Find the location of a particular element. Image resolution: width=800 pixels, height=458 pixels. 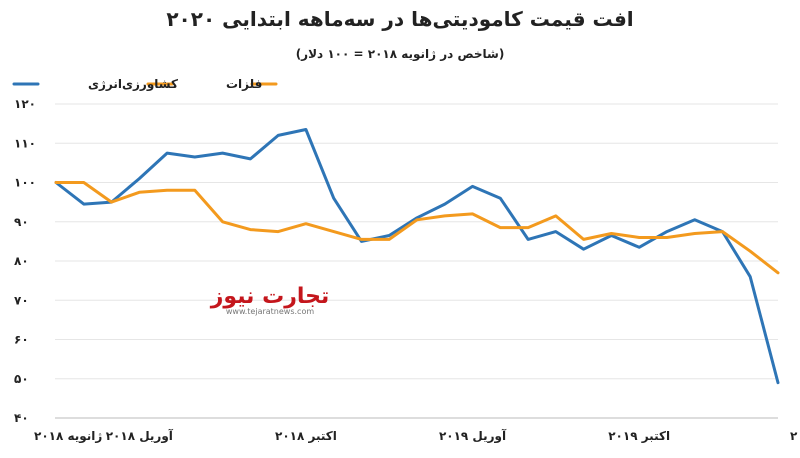

legend-label: فلزات is located at coordinates (244, 84).